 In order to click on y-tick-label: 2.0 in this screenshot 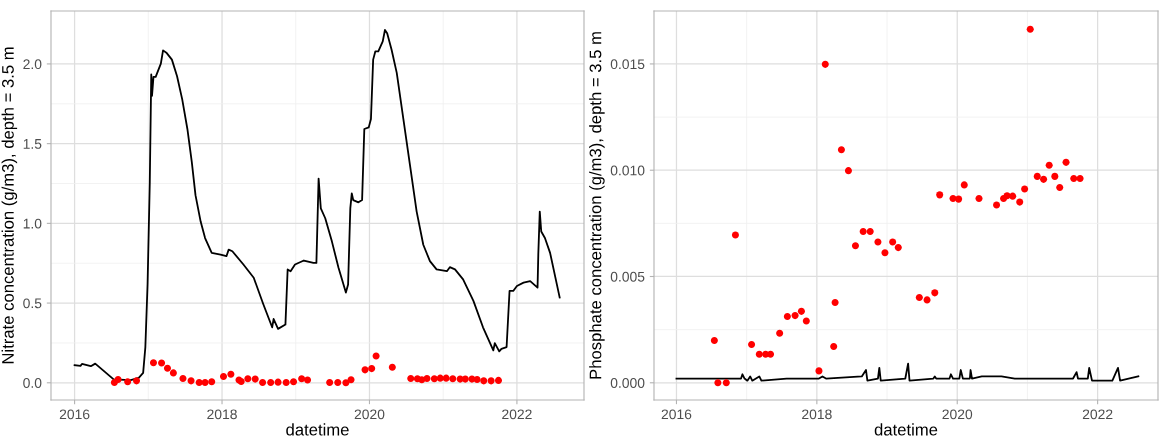, I will do `click(32, 64)`.